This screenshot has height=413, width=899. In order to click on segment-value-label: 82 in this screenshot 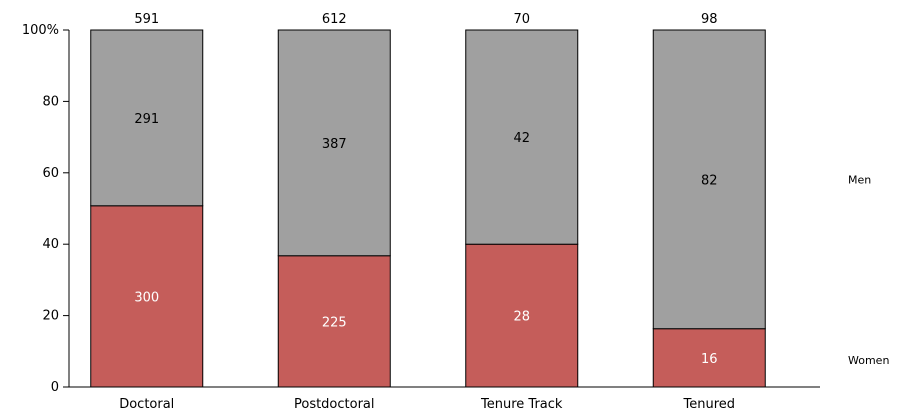, I will do `click(709, 180)`.